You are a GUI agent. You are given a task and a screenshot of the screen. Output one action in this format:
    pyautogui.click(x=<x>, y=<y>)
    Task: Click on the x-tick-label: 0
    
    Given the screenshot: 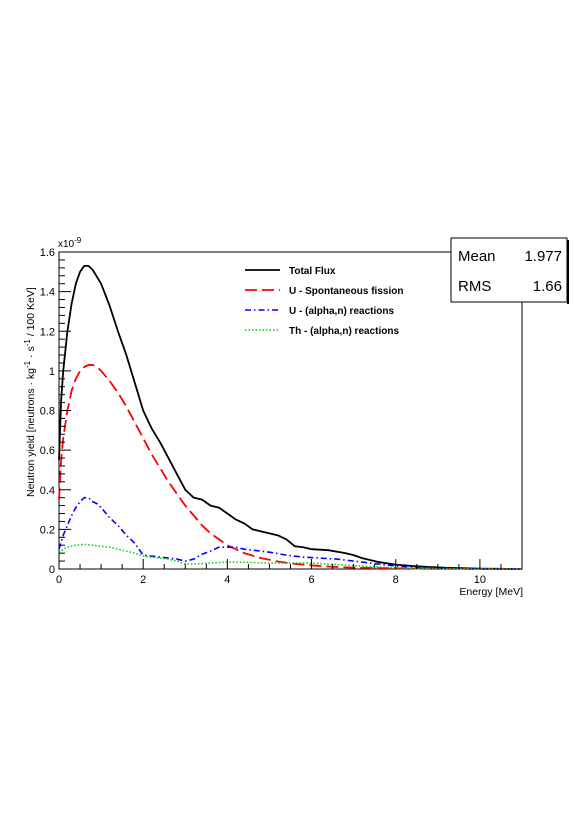 What is the action you would take?
    pyautogui.click(x=59, y=580)
    